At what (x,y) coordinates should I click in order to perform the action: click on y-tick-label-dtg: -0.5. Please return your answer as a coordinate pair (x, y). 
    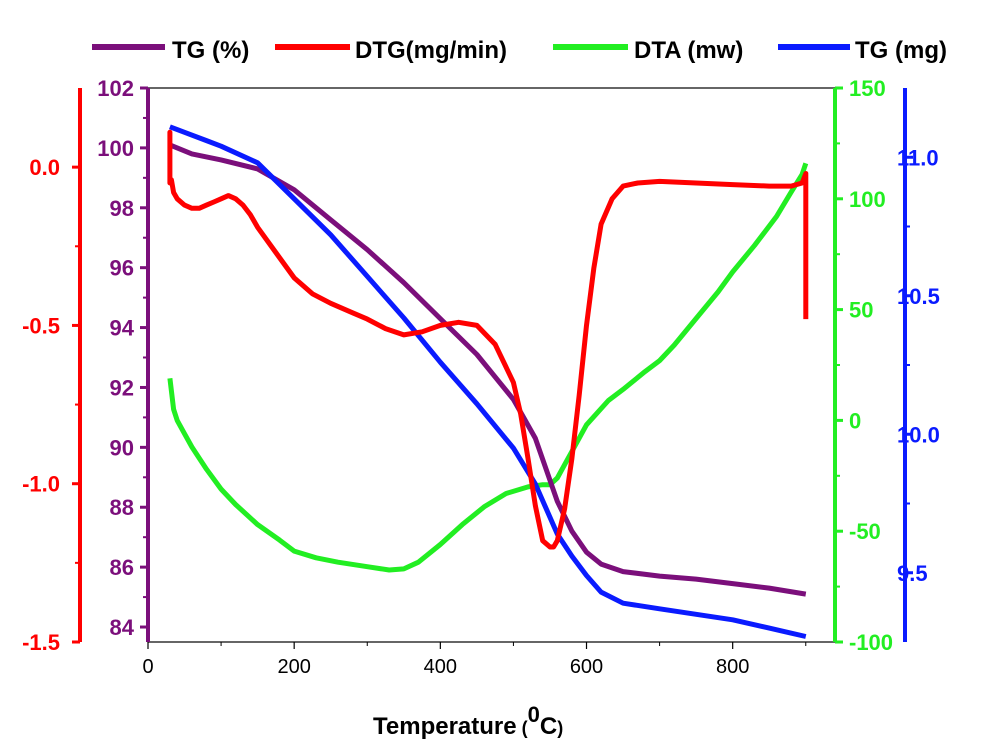
    Looking at the image, I should click on (41, 325).